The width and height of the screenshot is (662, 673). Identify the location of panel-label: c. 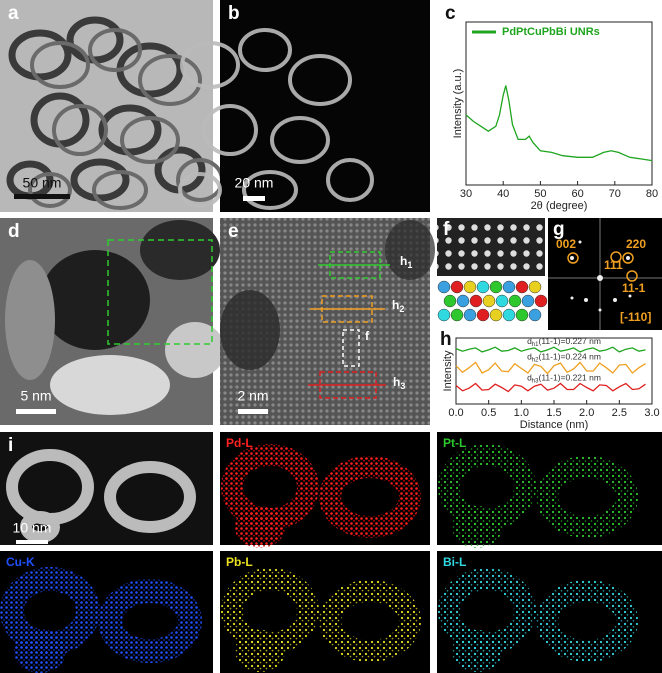
(450, 13).